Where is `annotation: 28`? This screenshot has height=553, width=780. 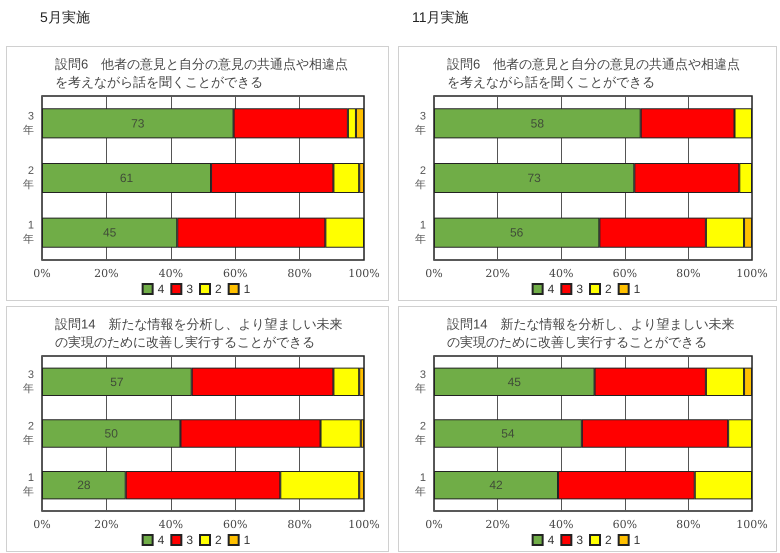 annotation: 28 is located at coordinates (84, 485).